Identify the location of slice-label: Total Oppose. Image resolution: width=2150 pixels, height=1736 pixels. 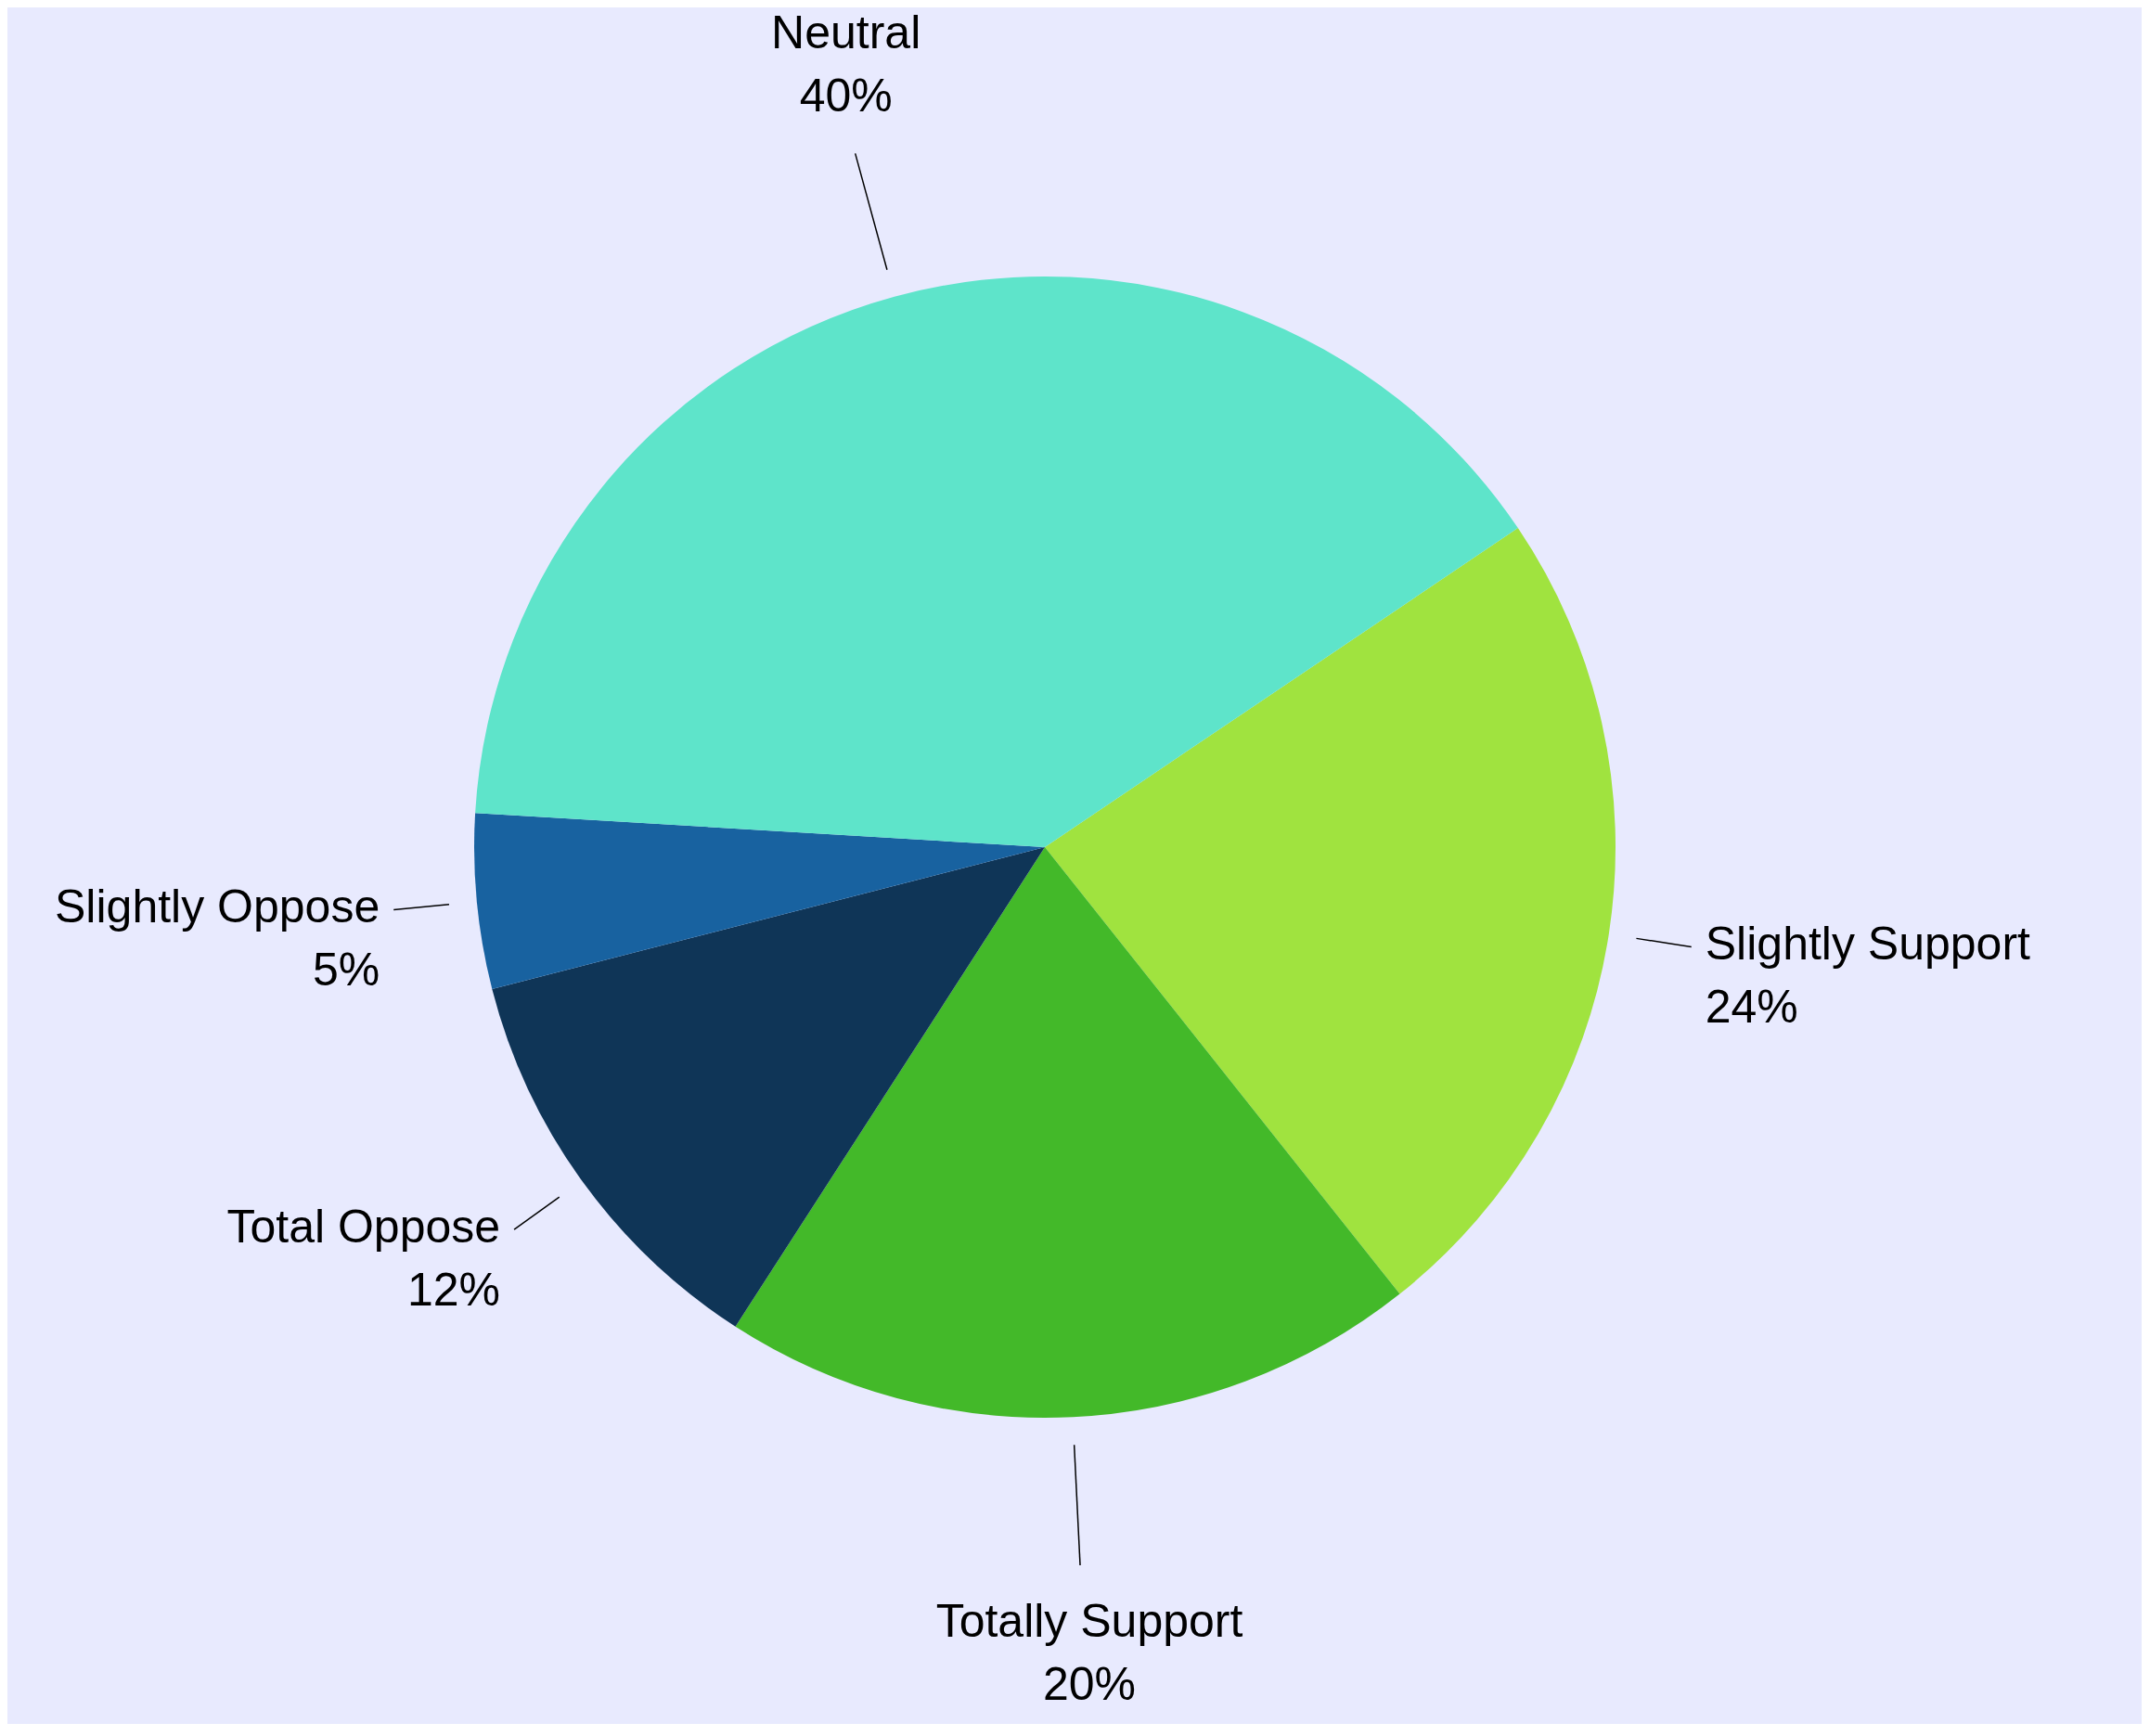
(363, 1227).